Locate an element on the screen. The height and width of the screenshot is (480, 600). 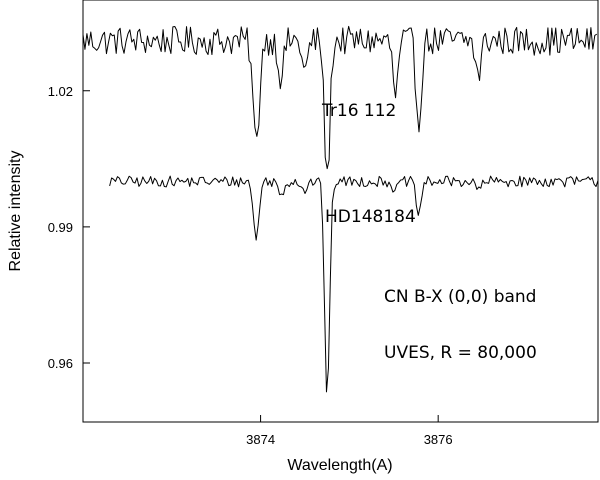
y-axis-ticks: 0.96 0.99 1.02 is located at coordinates (69, 227).